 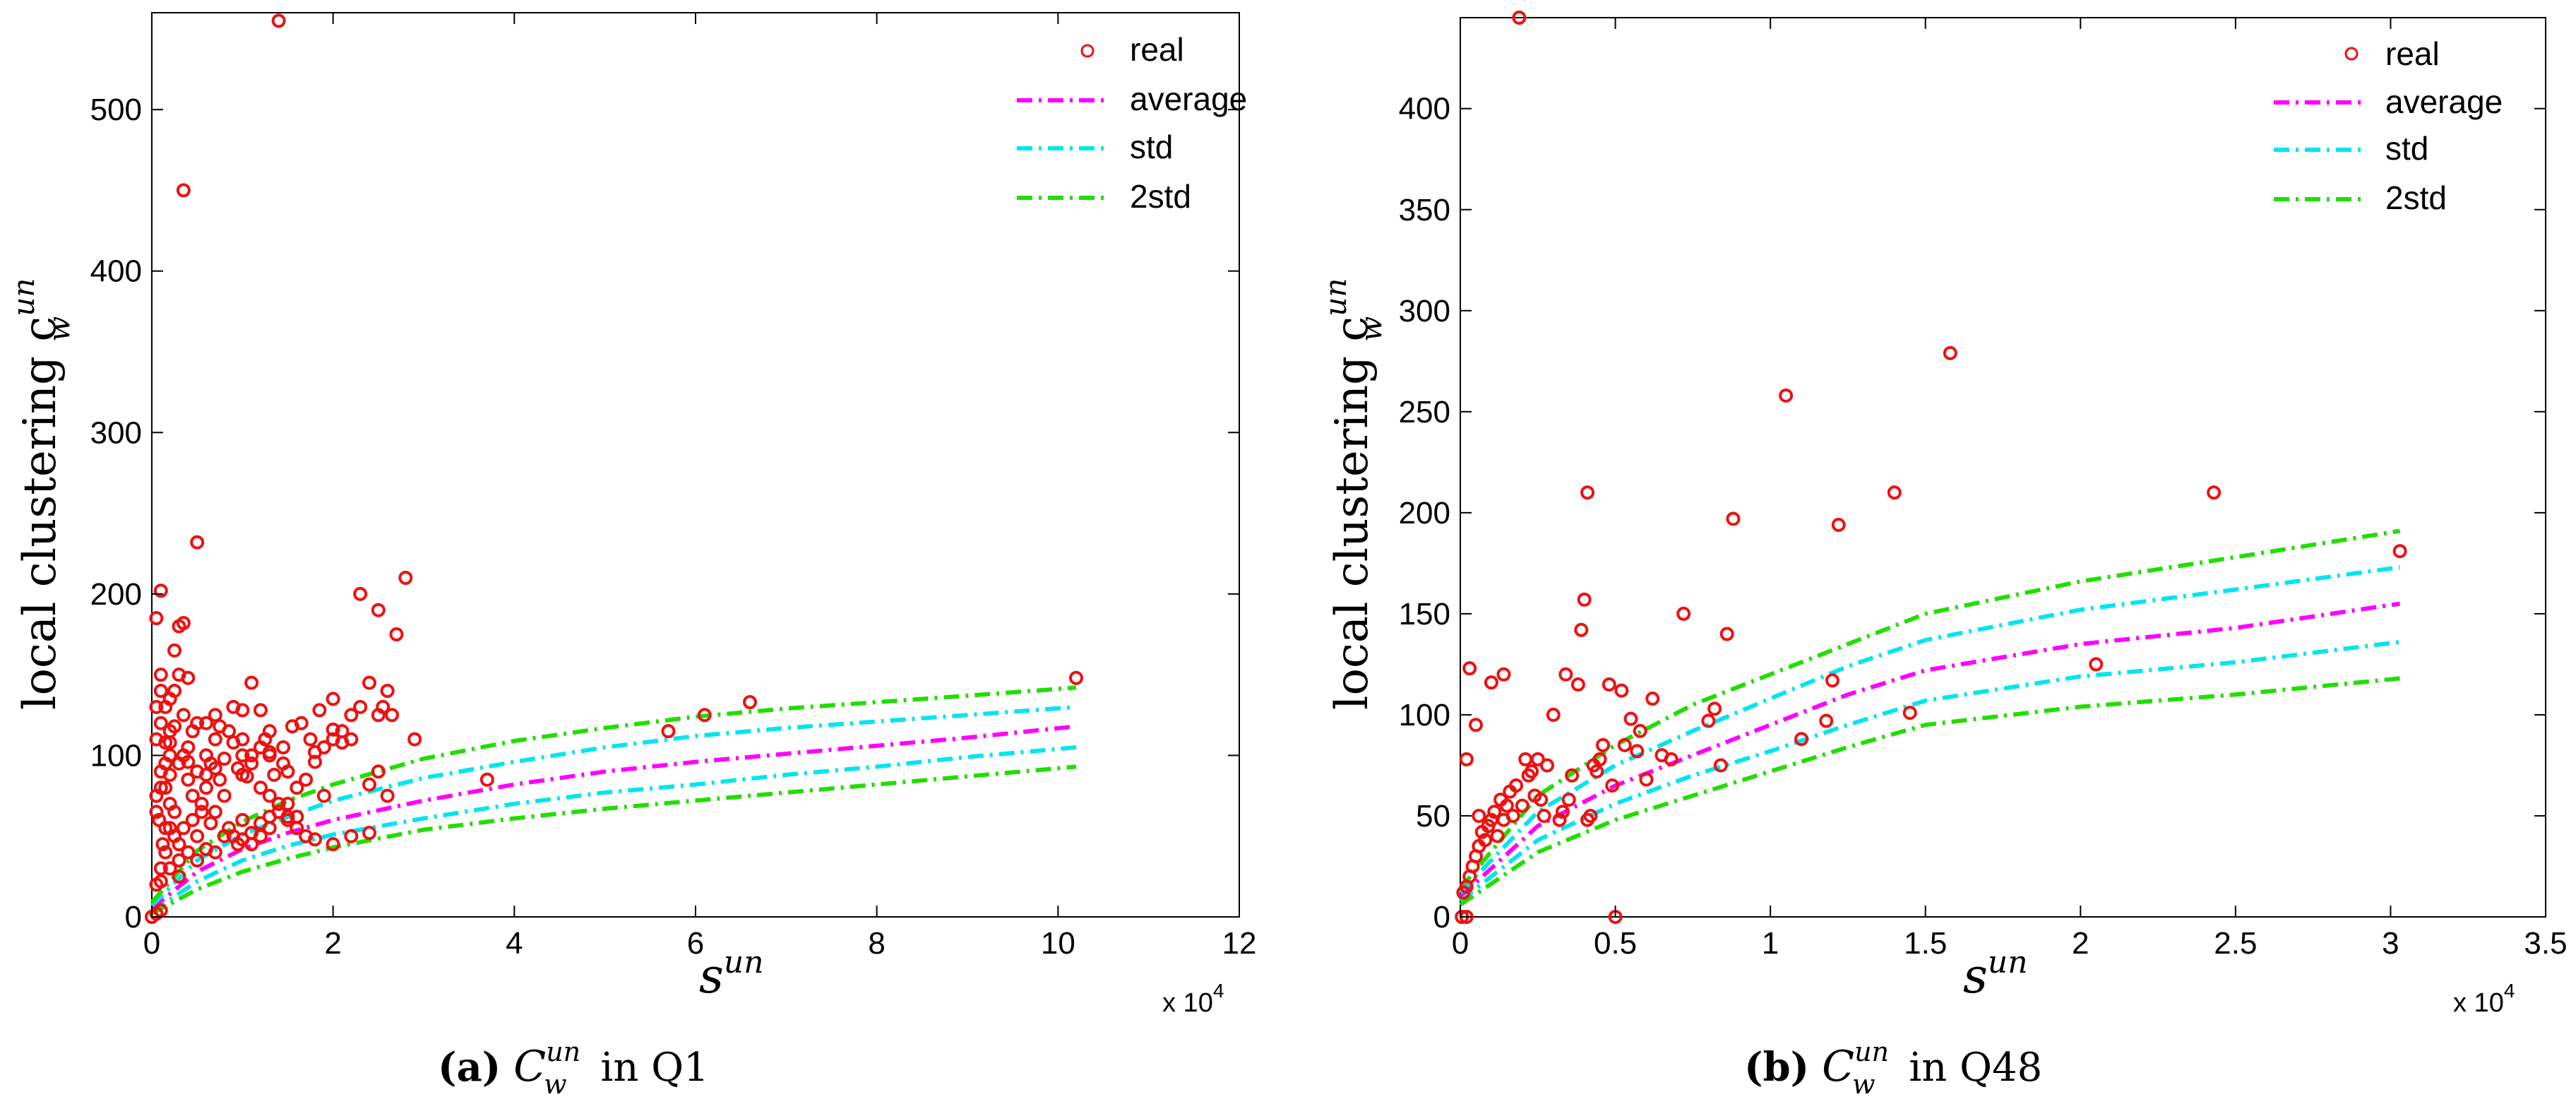 I want to click on x-tick-label: 12, so click(x=1239, y=944).